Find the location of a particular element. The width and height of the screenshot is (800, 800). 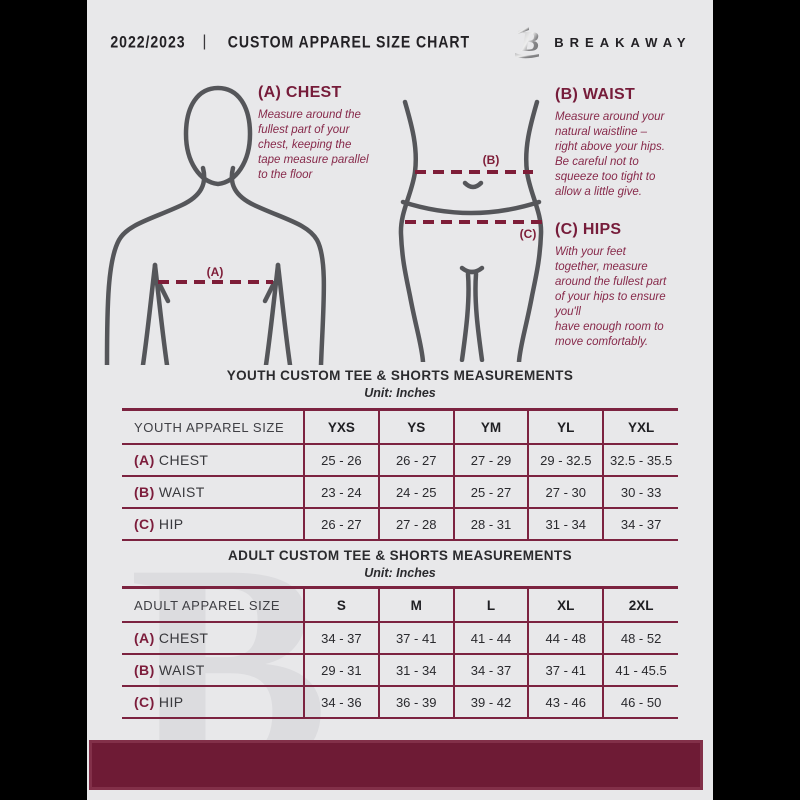

row-label-column-header: ADULT APPAREL SIZE is located at coordinates (207, 605).